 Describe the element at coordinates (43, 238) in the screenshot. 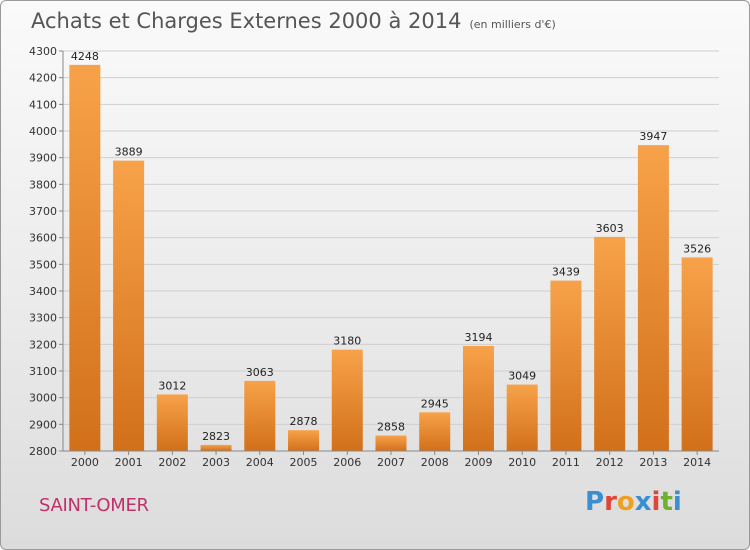

I see `y-tick-label: 3600` at that location.